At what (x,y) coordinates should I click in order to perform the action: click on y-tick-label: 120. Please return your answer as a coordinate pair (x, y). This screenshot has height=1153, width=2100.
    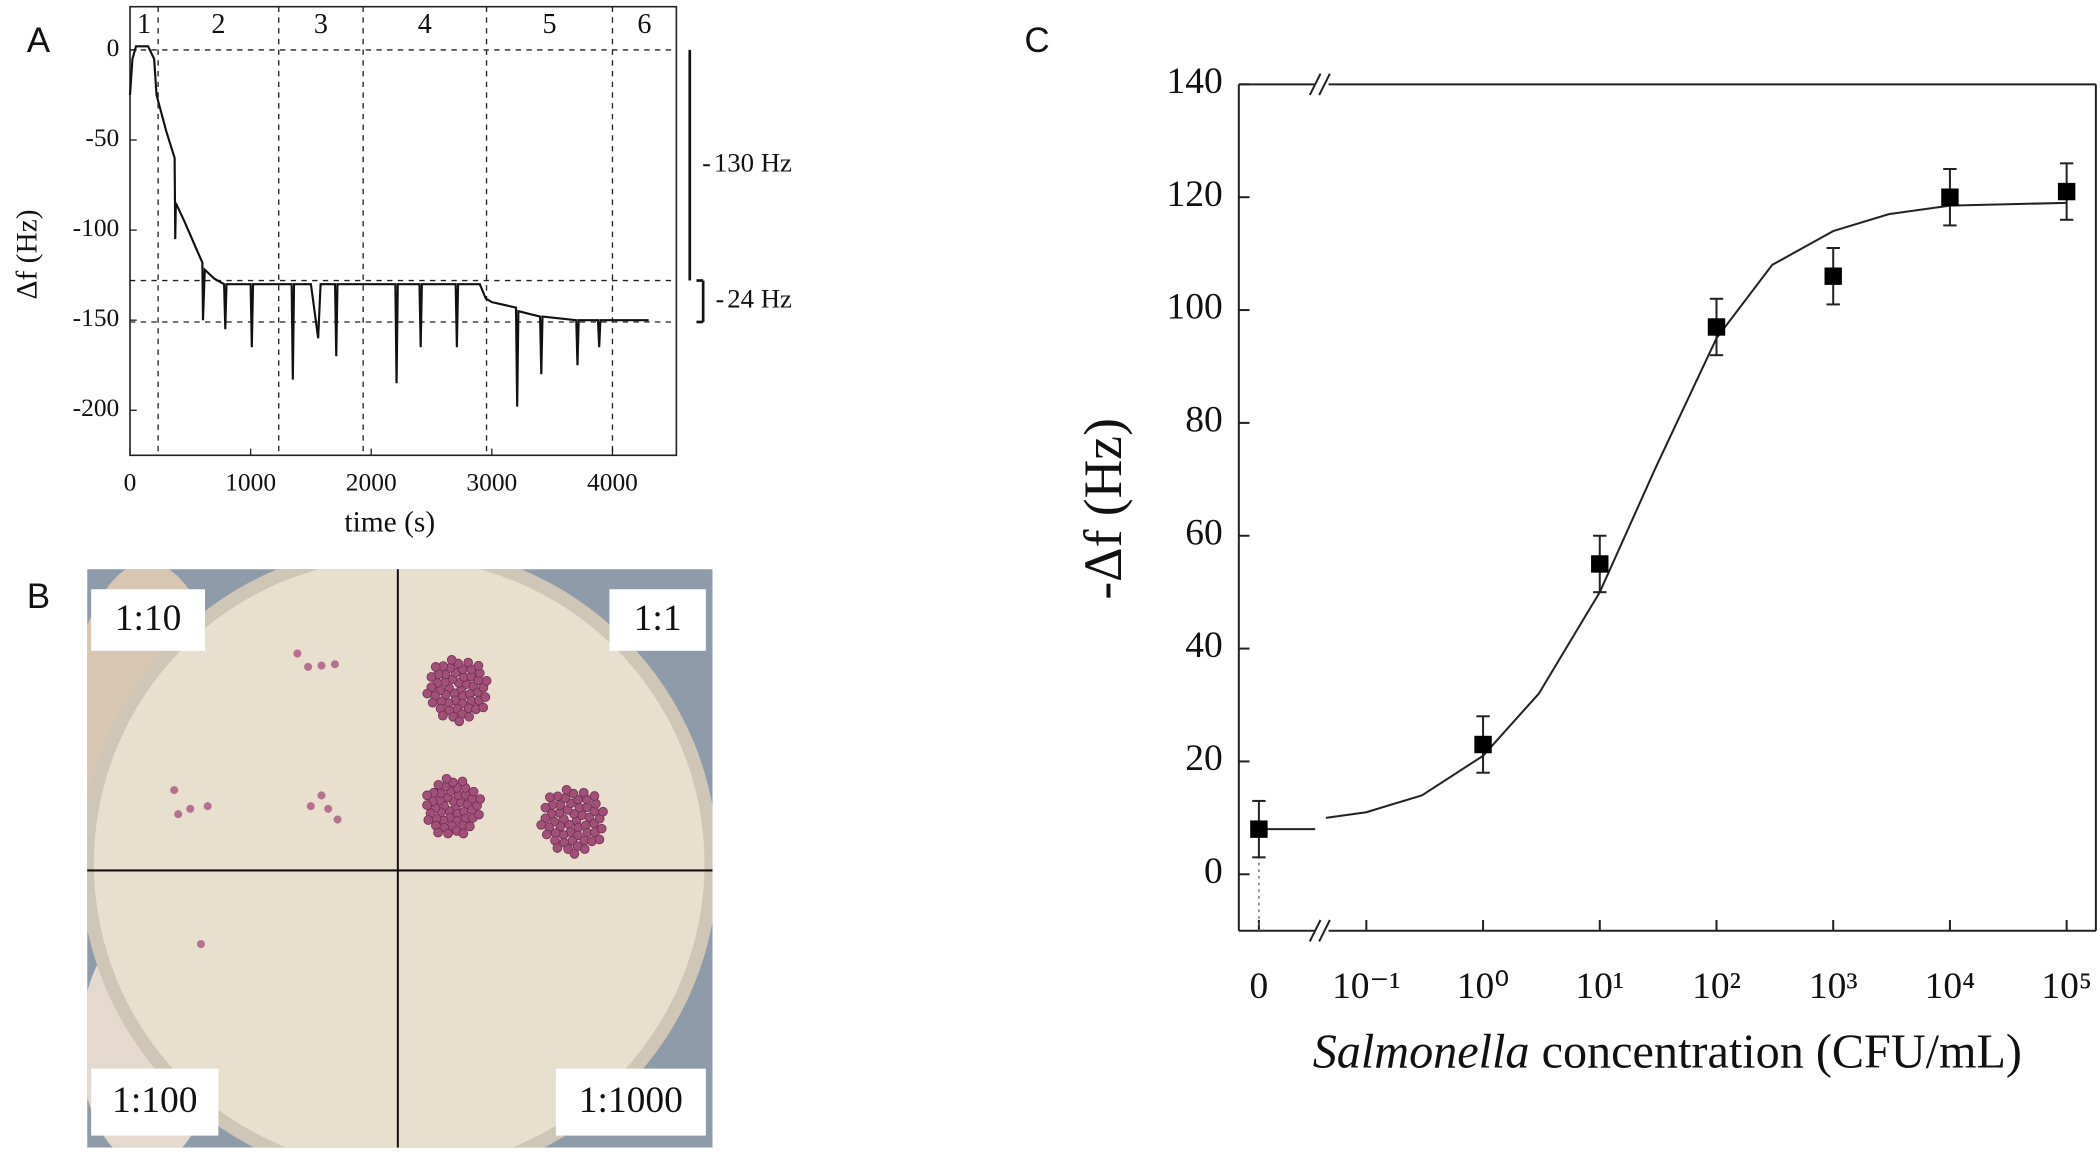
    Looking at the image, I should click on (1195, 194).